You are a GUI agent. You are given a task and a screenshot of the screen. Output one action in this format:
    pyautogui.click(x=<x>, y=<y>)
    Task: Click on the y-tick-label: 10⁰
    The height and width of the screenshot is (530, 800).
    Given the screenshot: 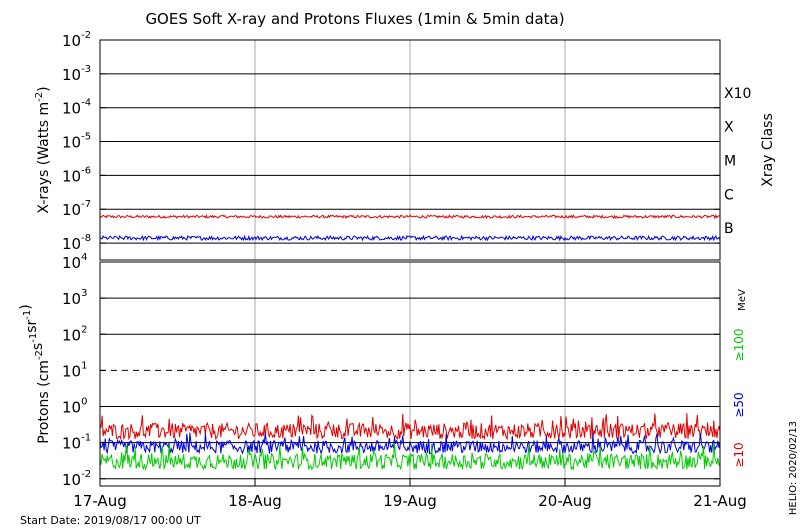 What is the action you would take?
    pyautogui.click(x=74, y=407)
    